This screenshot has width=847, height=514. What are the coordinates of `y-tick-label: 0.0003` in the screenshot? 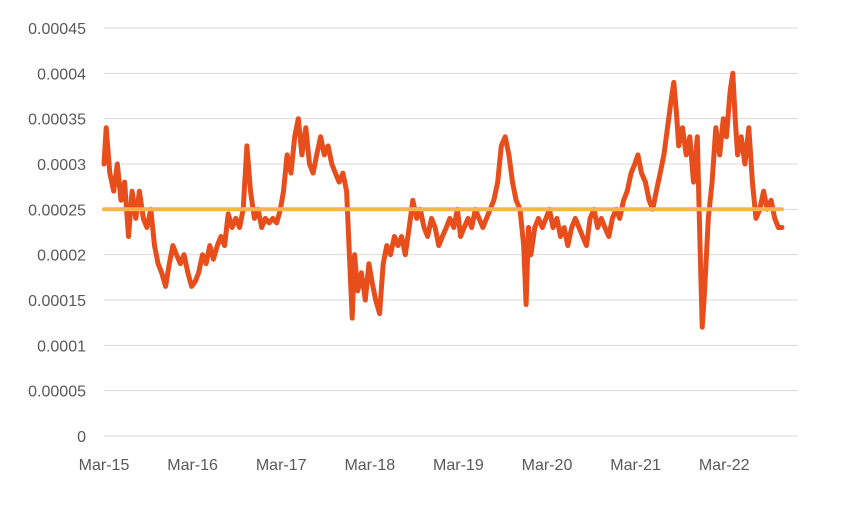 It's located at (61, 165).